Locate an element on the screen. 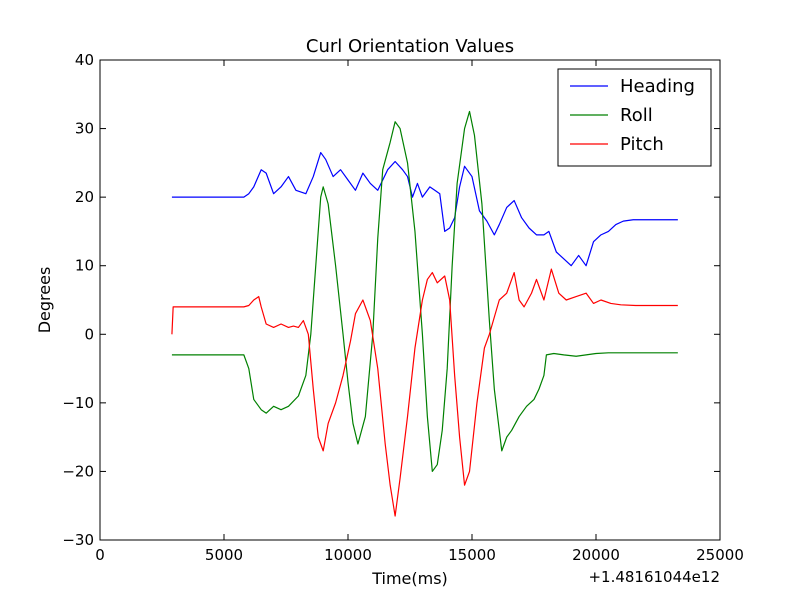  series-line-heading is located at coordinates (424, 209).